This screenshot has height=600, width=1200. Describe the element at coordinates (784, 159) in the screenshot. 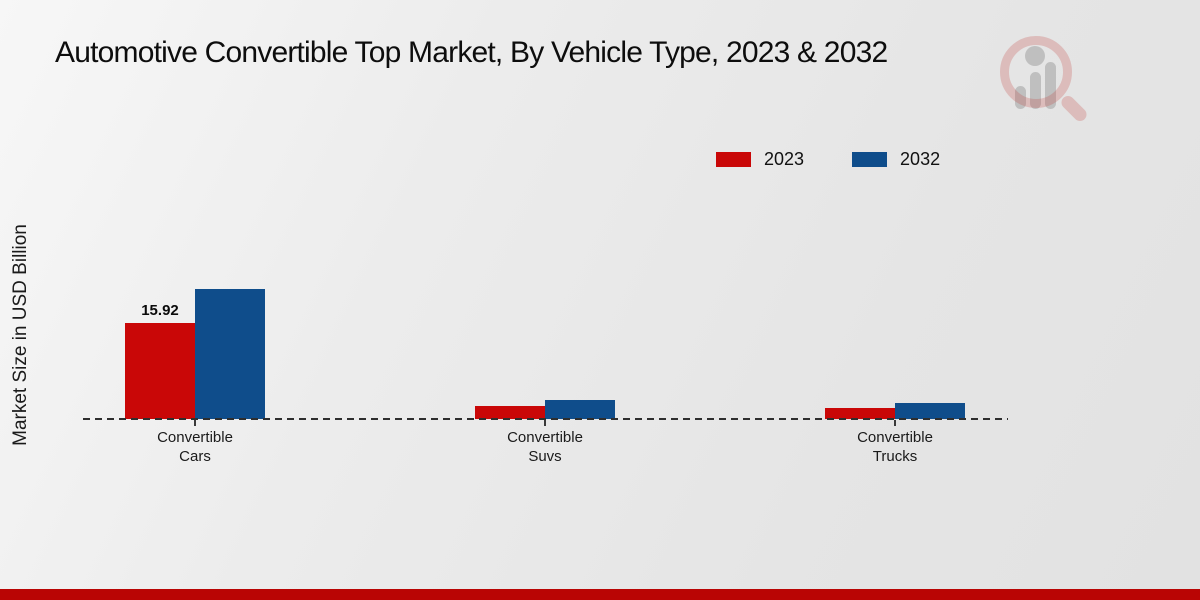

I see `legend-label: 2023` at that location.